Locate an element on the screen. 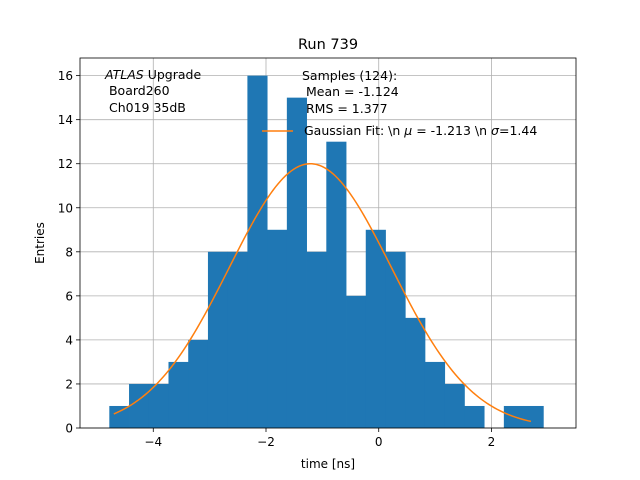  y-tick-label: 8 is located at coordinates (69, 252).